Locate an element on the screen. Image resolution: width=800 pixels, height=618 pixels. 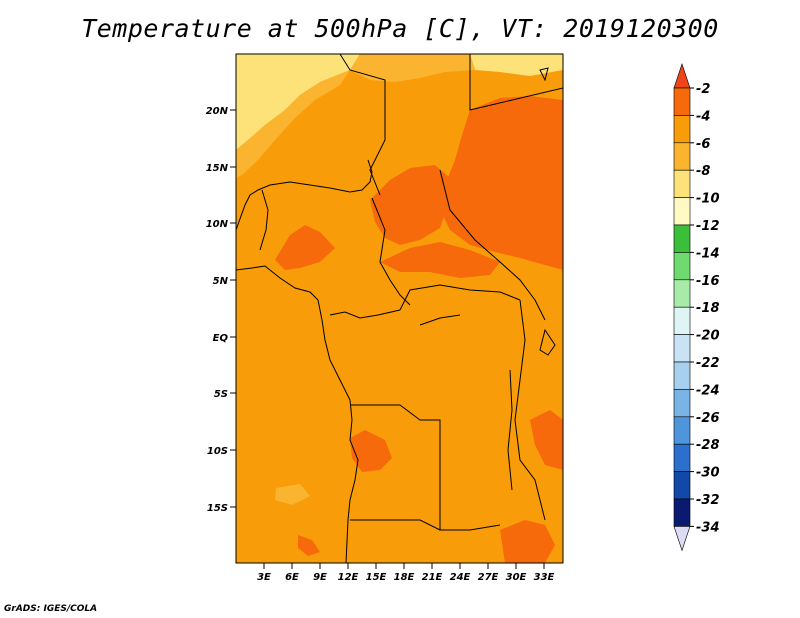
colorbar-label: -20 is located at coordinates (708, 336).